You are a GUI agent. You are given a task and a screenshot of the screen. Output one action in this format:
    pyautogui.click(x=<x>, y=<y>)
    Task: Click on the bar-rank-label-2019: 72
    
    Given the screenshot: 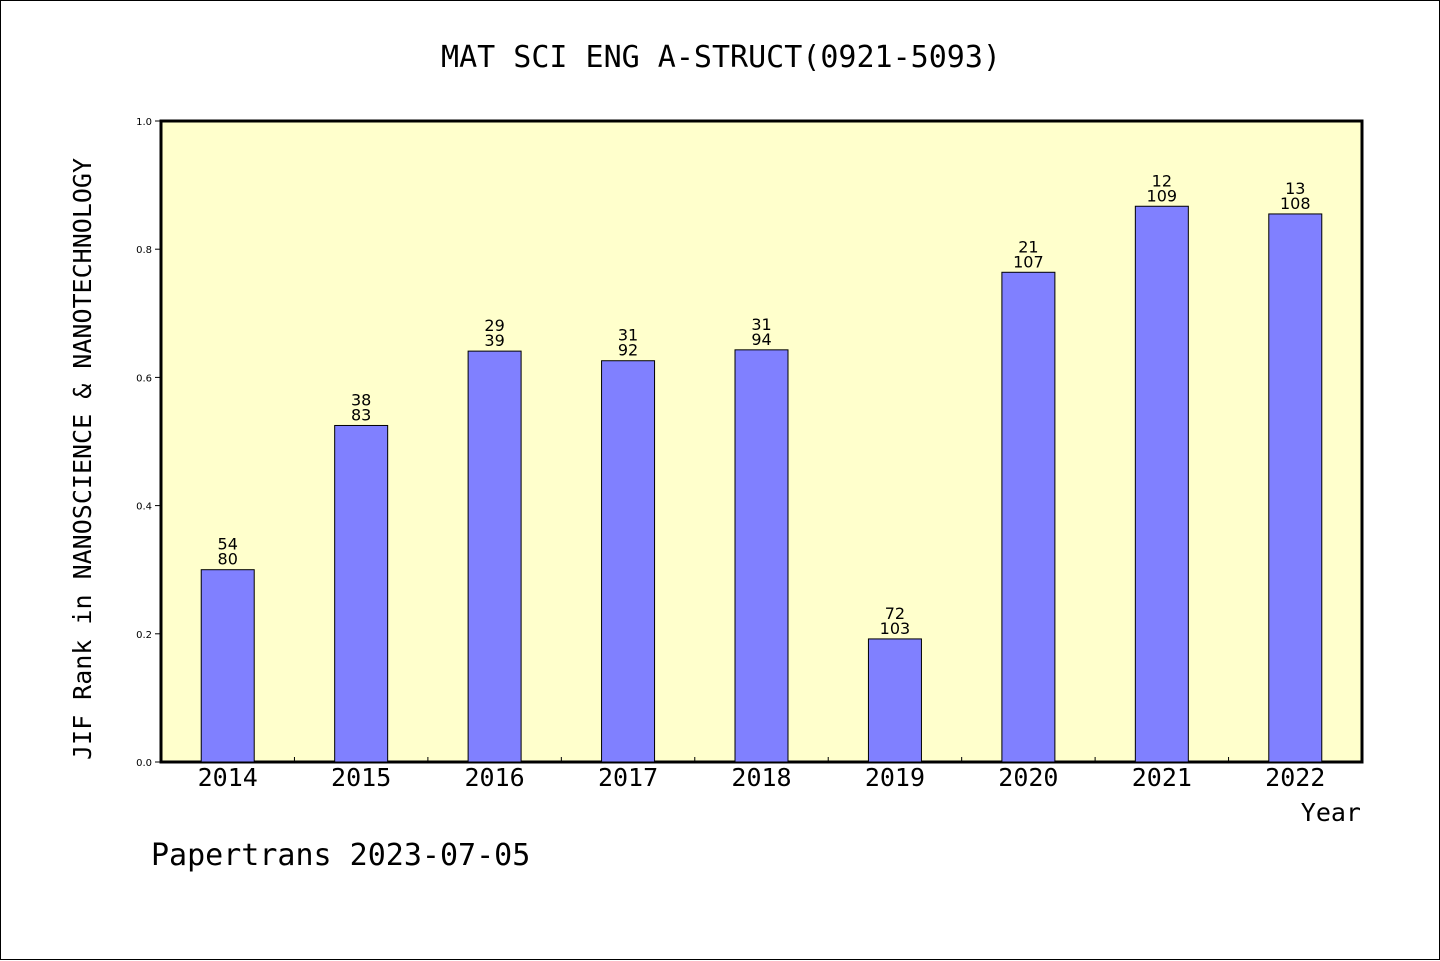 What is the action you would take?
    pyautogui.click(x=895, y=613)
    